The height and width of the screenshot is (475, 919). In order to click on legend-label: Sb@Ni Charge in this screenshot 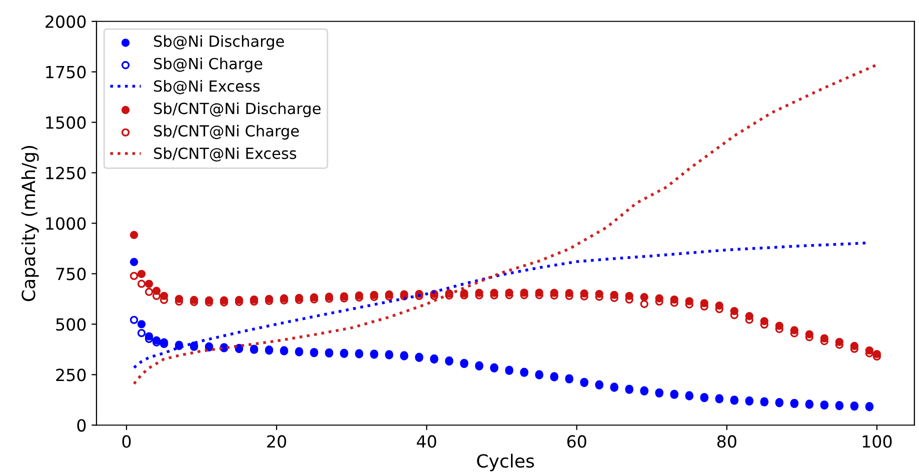, I will do `click(208, 65)`.